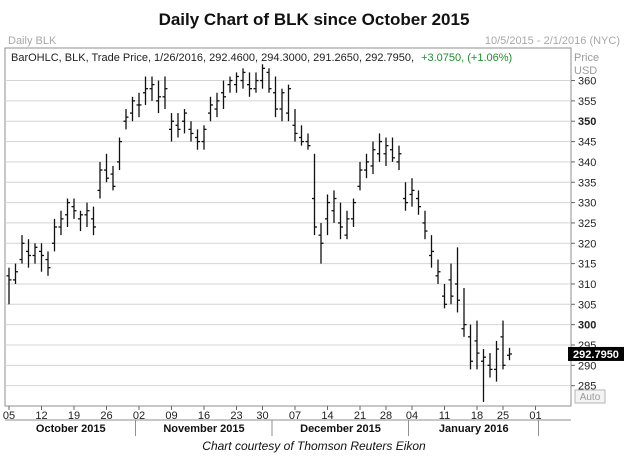 Image resolution: width=628 pixels, height=463 pixels. I want to click on x-tick-label: 12, so click(41, 416).